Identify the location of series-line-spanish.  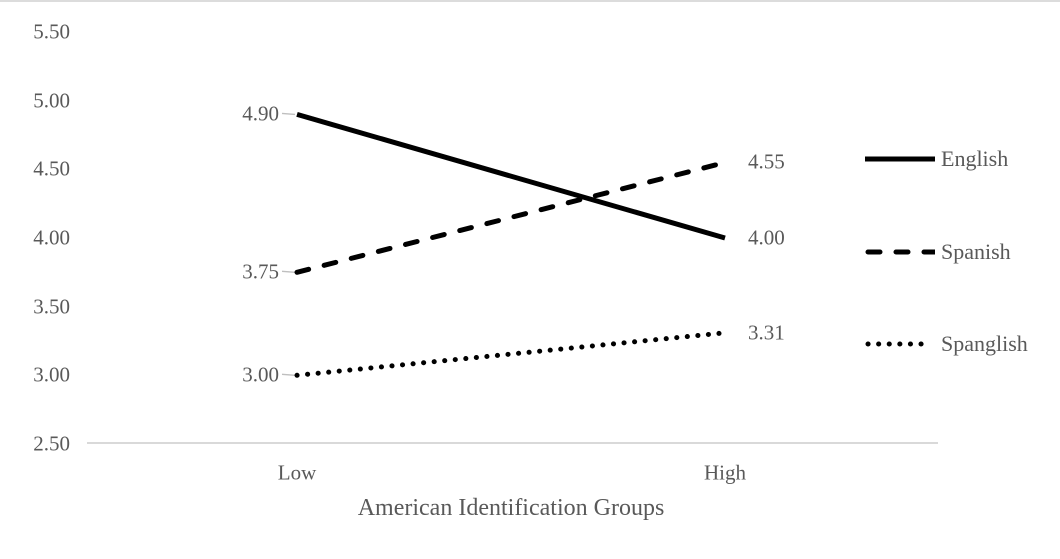
(511, 217).